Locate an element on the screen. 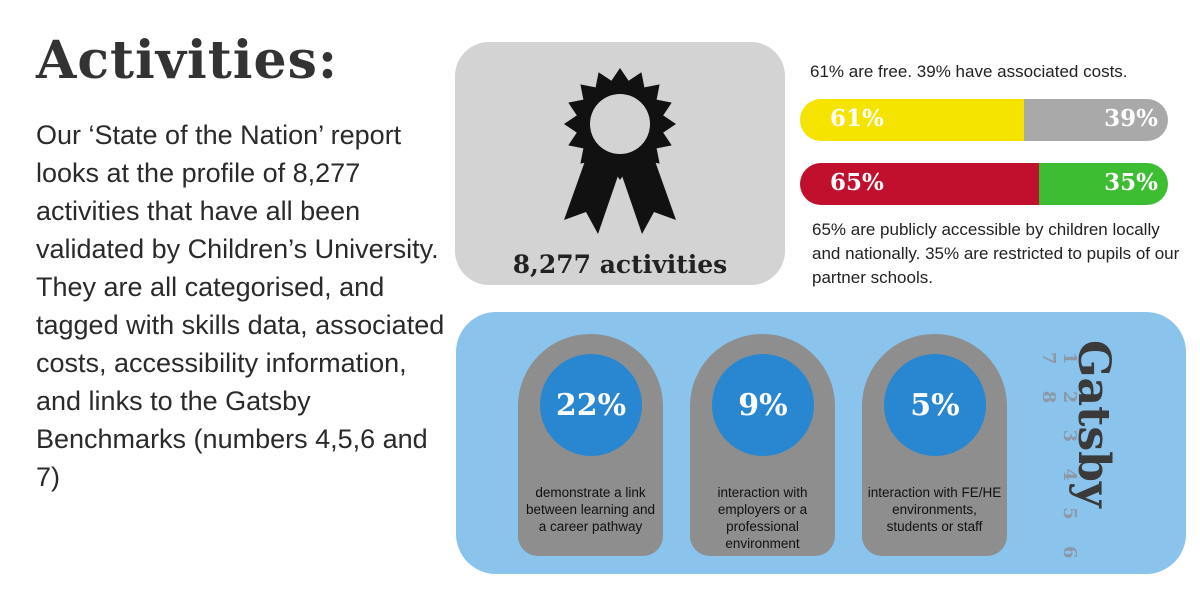 The height and width of the screenshot is (600, 1200). activities-count-card: 8,277 activities is located at coordinates (620, 163).